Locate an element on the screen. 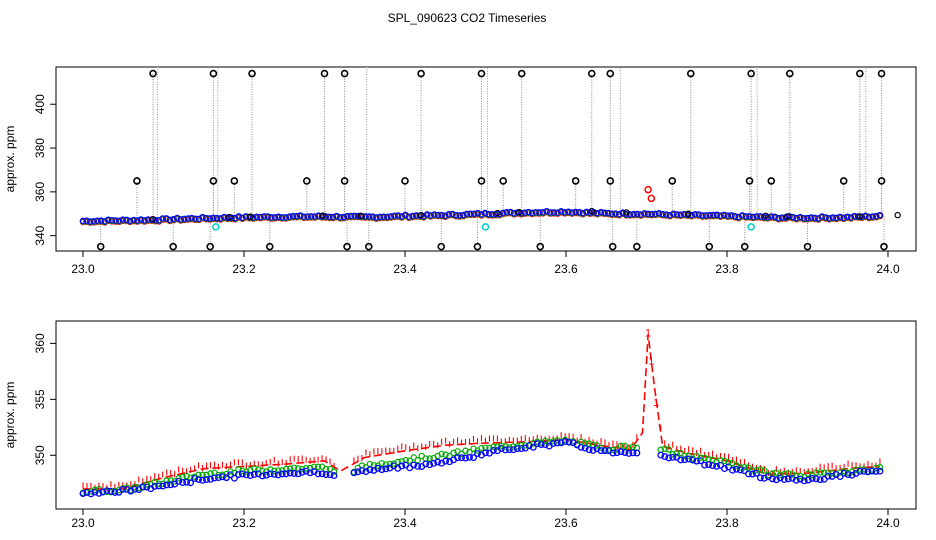 Image resolution: width=936 pixels, height=540 pixels. x-tick-label-1-4: 23.8 is located at coordinates (727, 523).